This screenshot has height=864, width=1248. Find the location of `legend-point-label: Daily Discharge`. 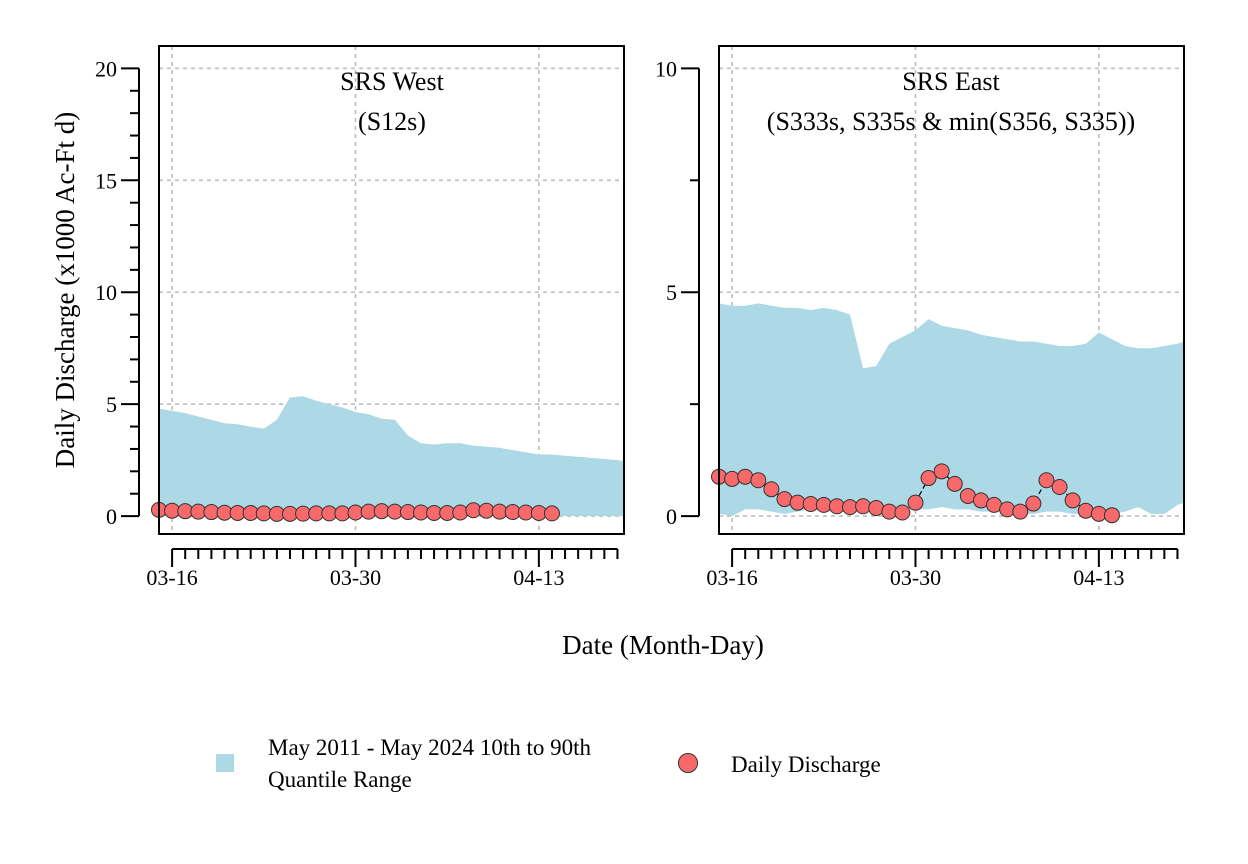

legend-point-label: Daily Discharge is located at coordinates (806, 764).